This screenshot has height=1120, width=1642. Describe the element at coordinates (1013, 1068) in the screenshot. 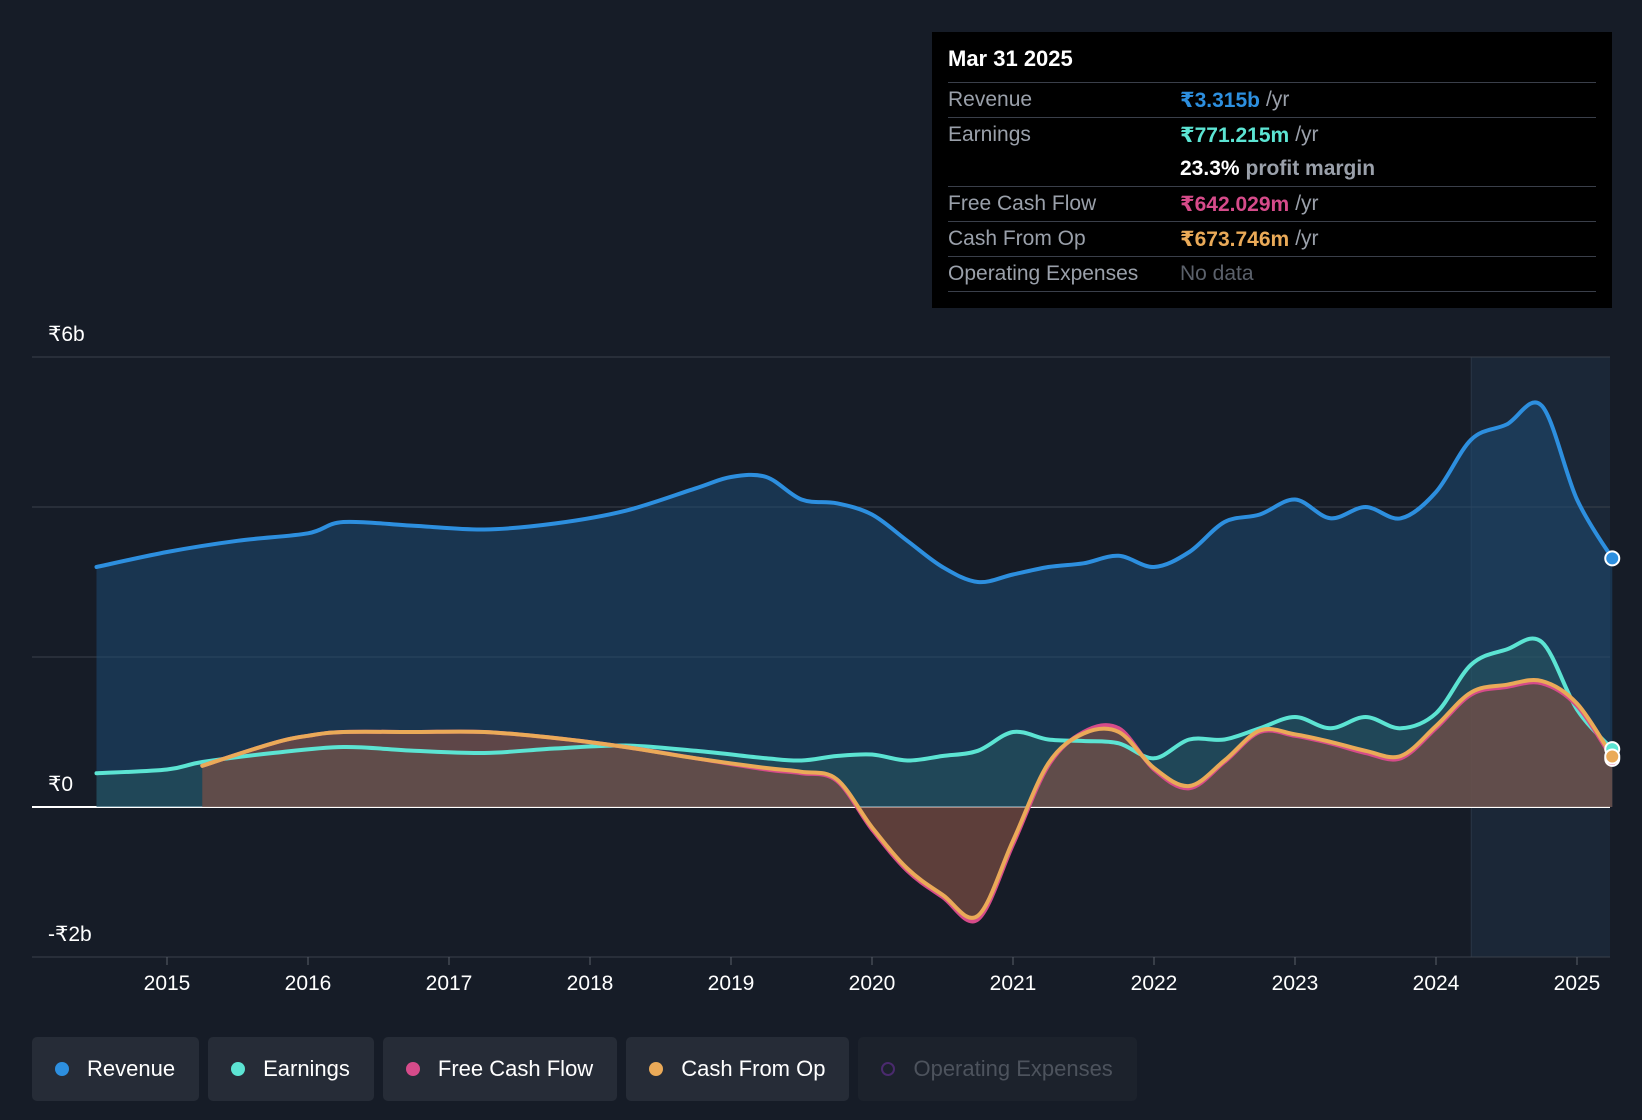

I see `legend-label: Operating Expenses` at that location.